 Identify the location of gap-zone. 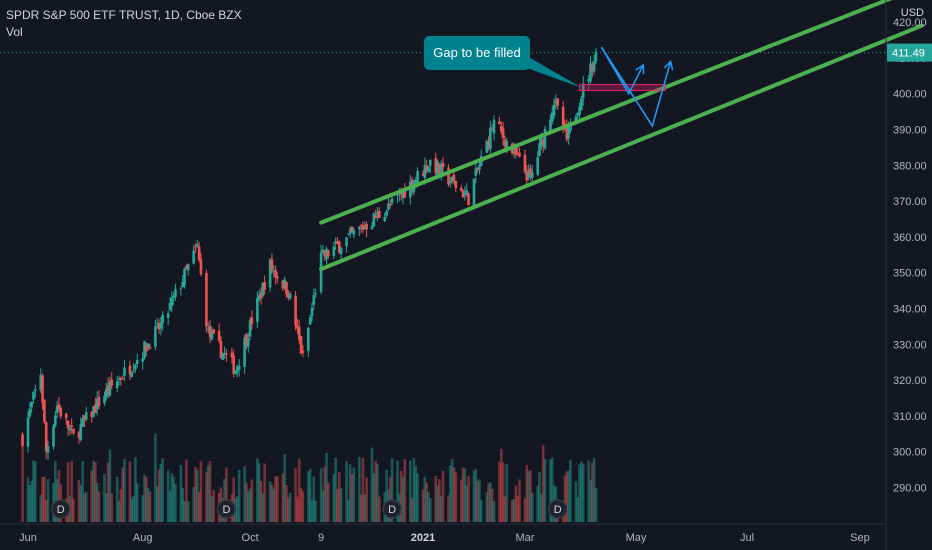
(622, 88).